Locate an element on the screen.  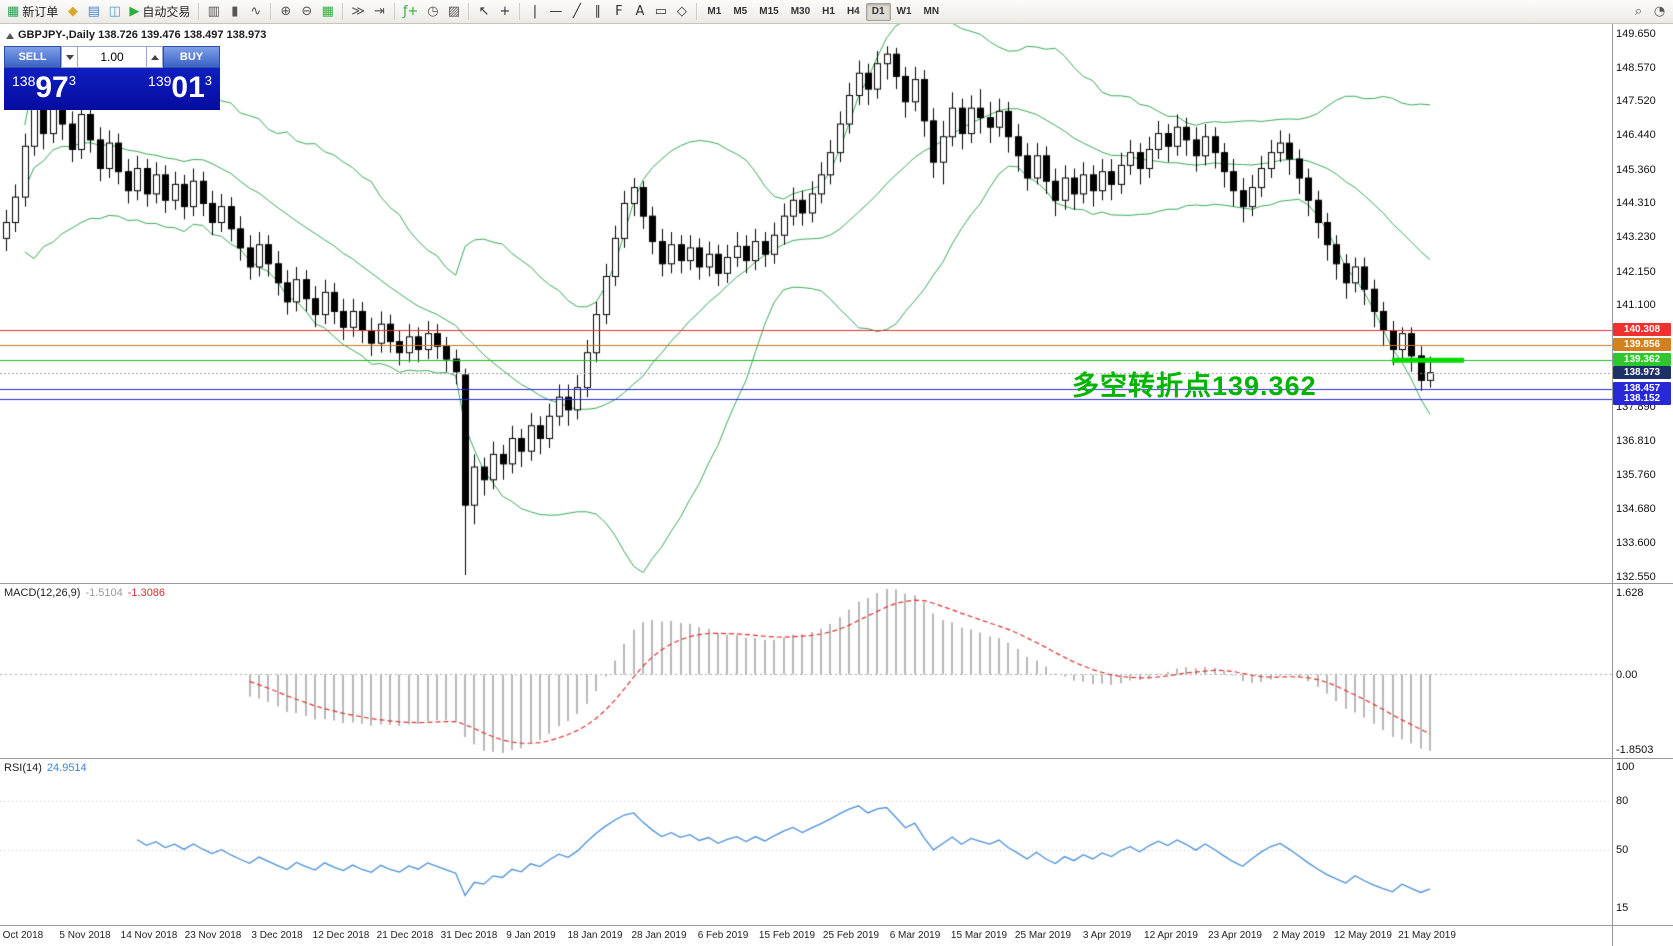
candlestick-chart-button: ▮ is located at coordinates (234, 12).